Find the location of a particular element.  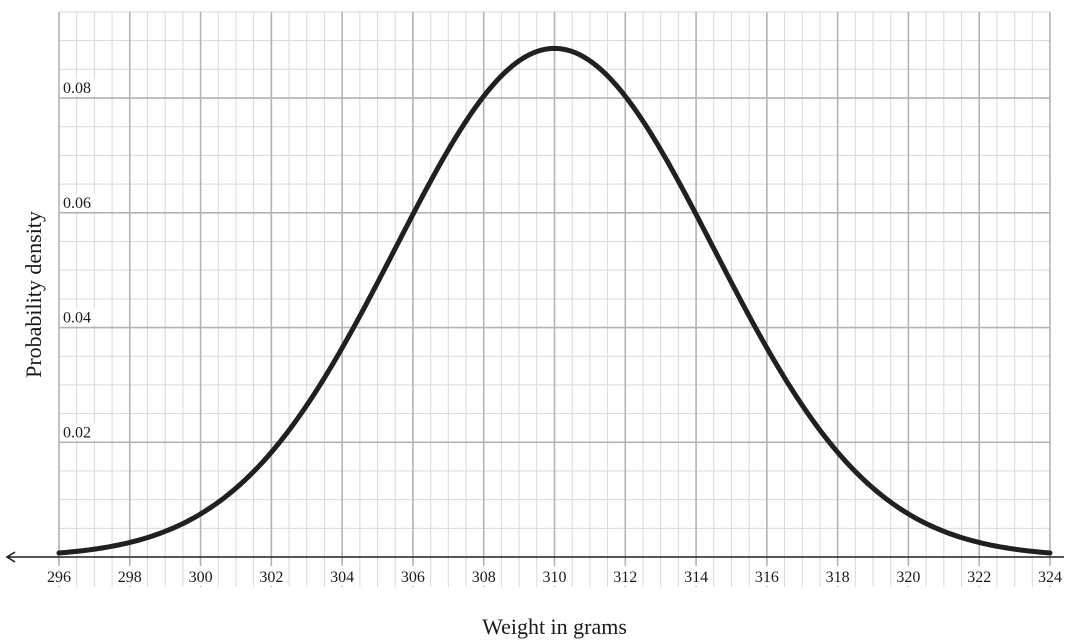

x-tick: 320 is located at coordinates (908, 576).